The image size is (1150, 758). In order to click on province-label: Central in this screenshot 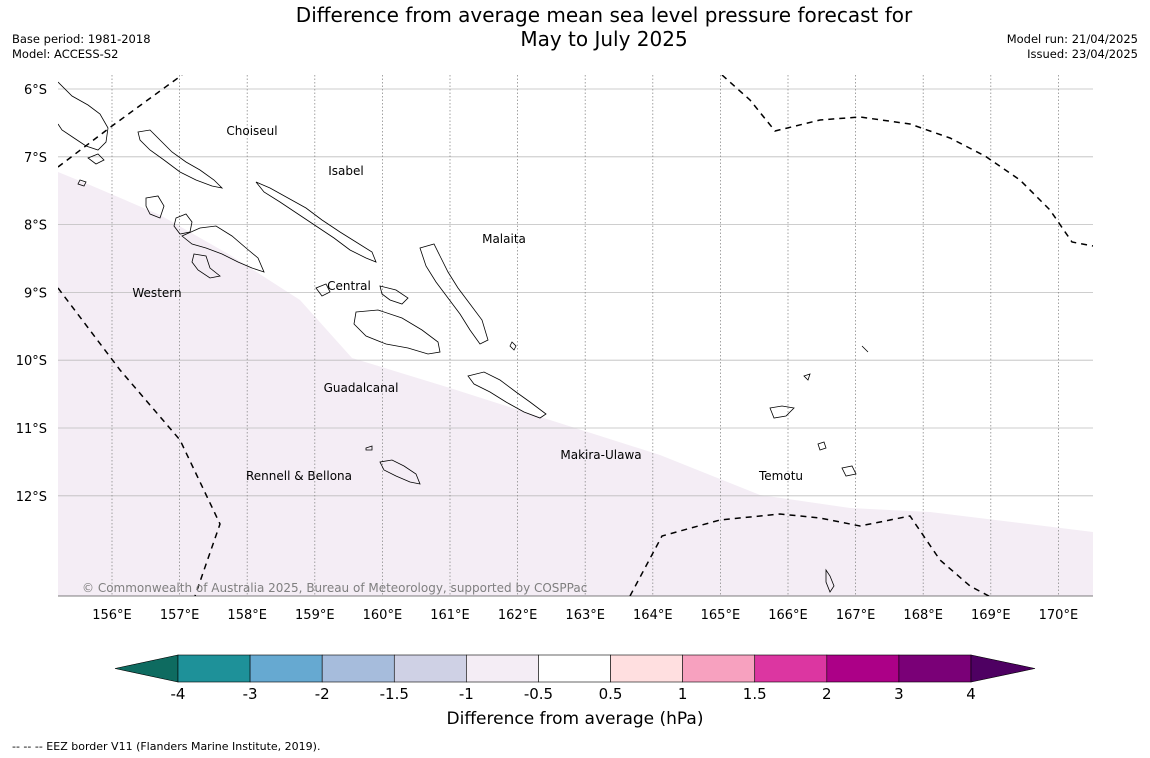, I will do `click(349, 286)`.